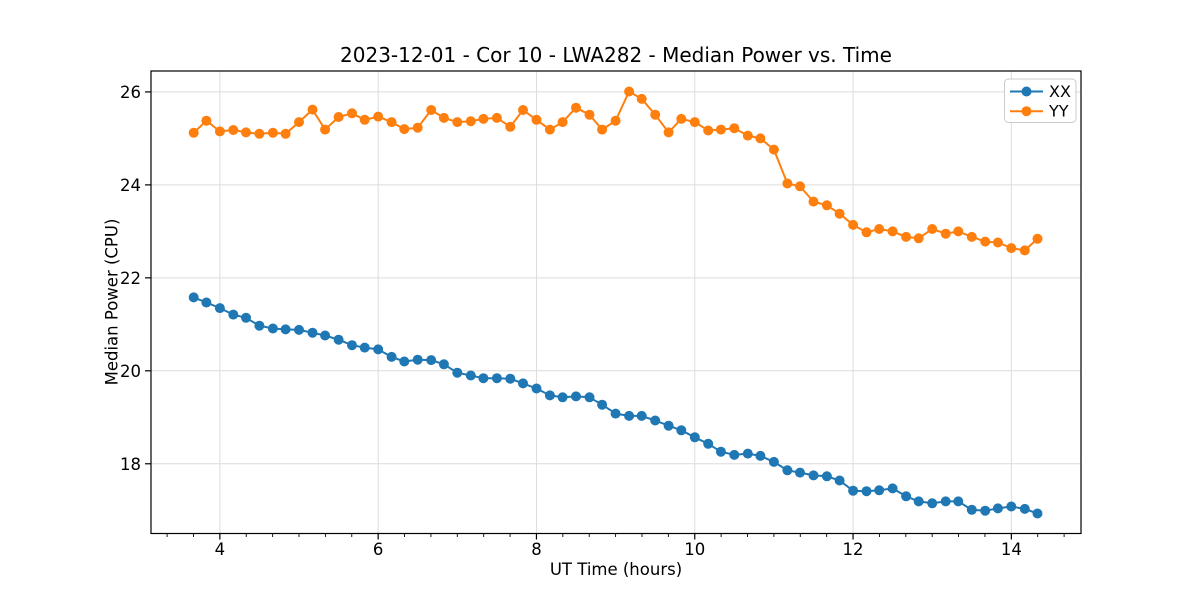 The width and height of the screenshot is (1200, 600). I want to click on x-tick-label: 14, so click(1011, 549).